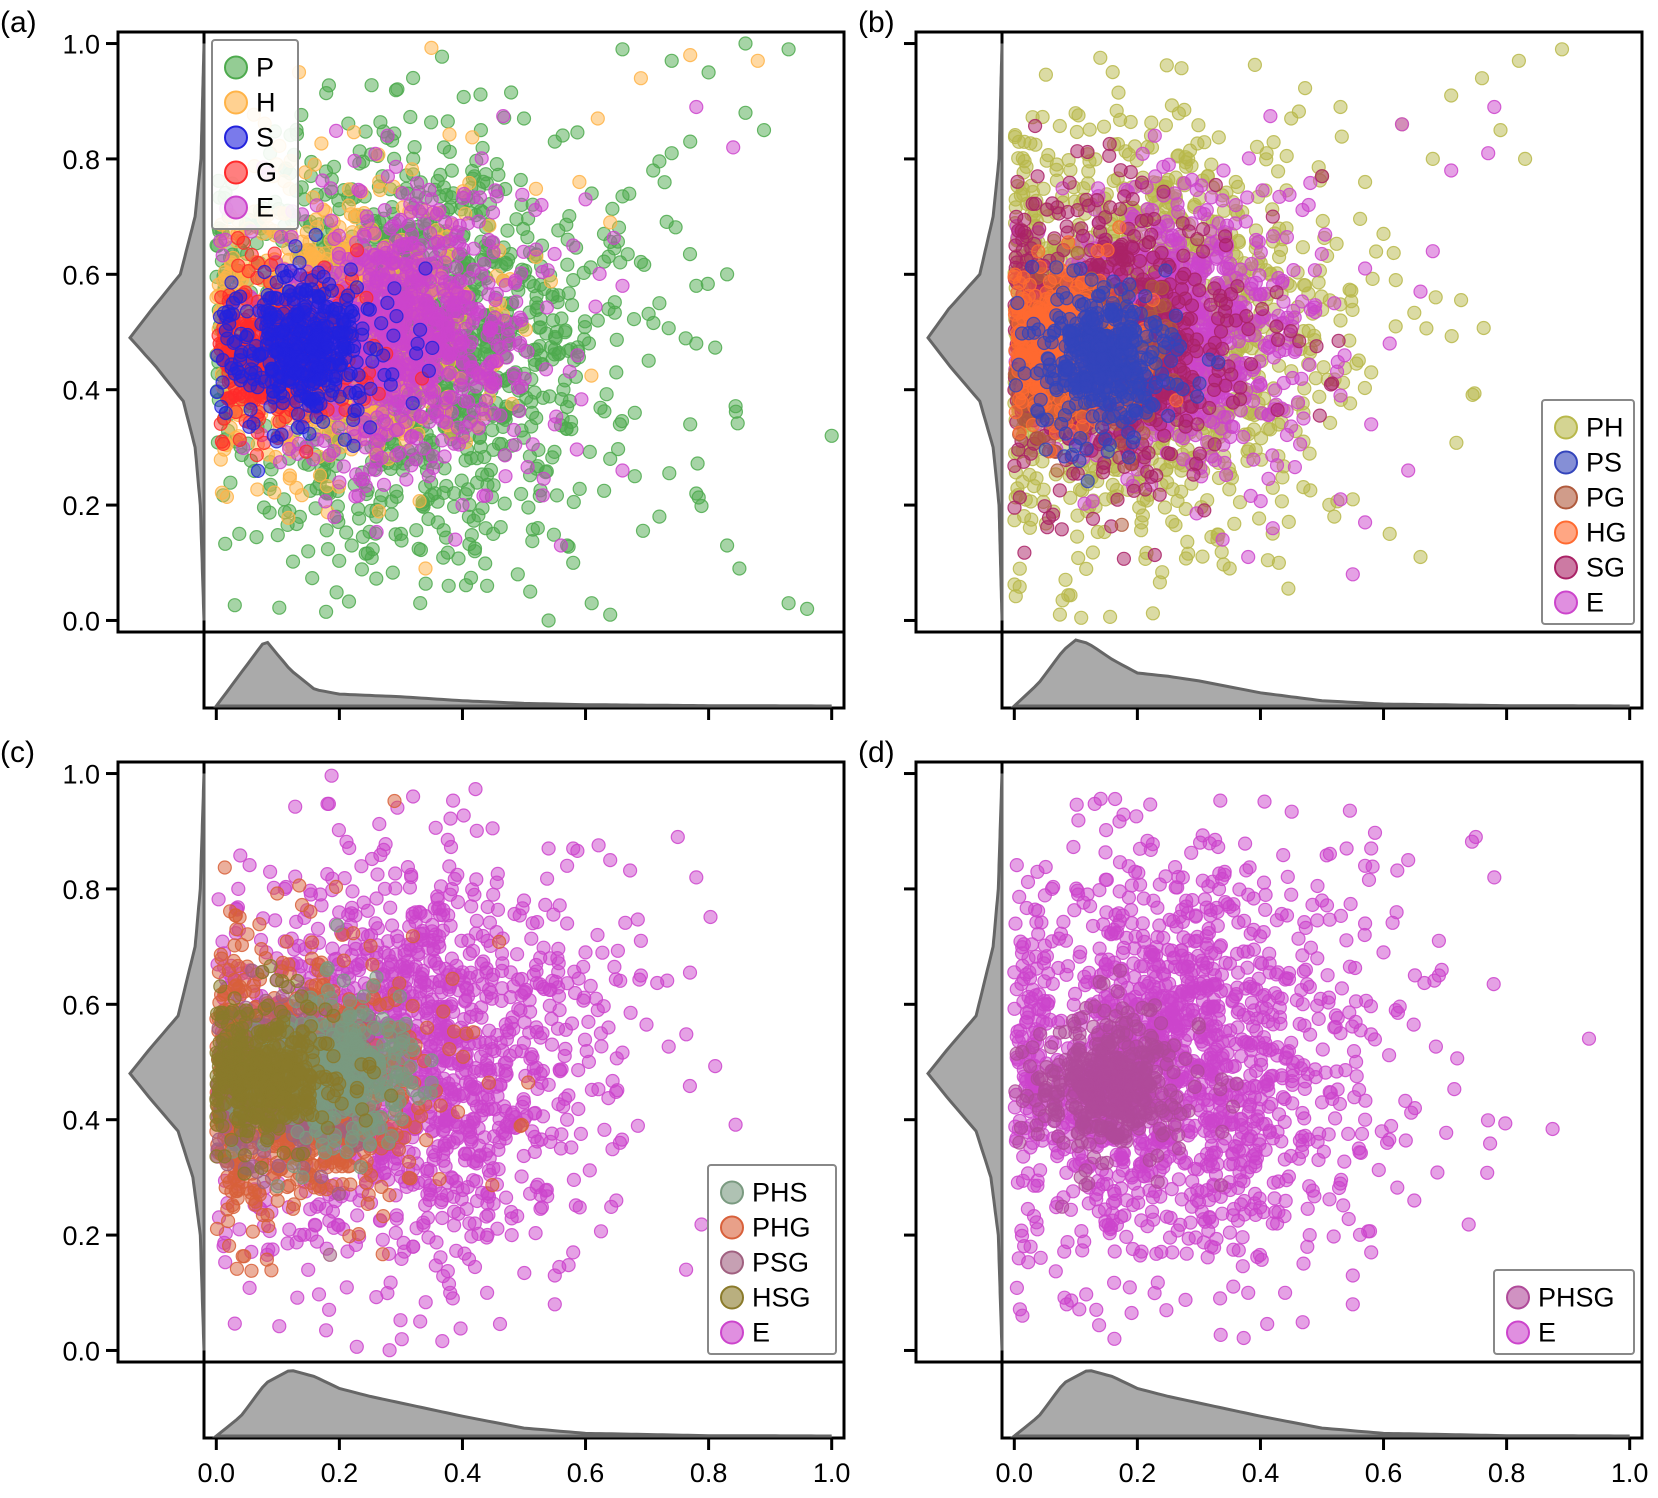  I want to click on y-tick-label: 0.2, so click(81, 506).